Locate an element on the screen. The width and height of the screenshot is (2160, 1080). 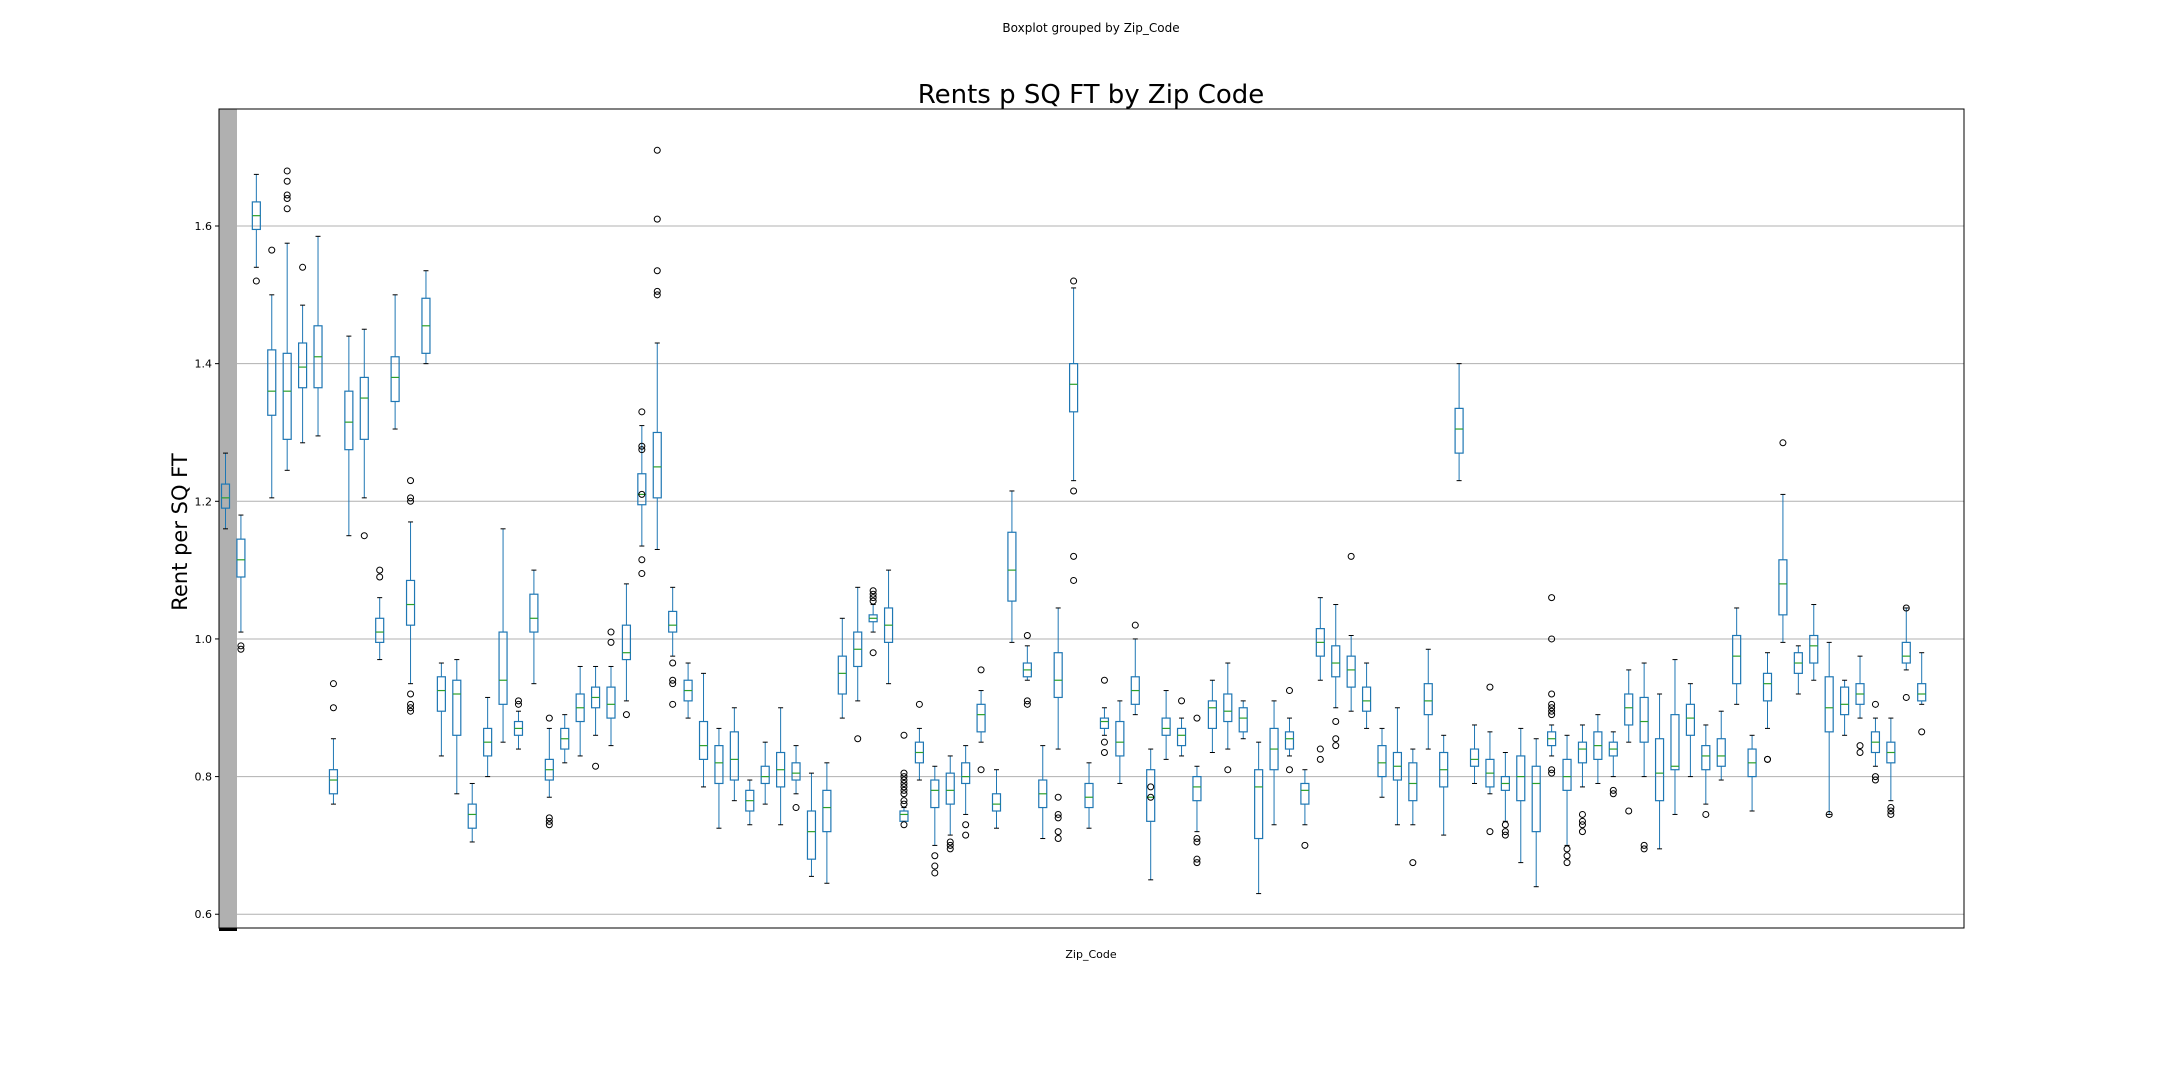
ytick-label-2: 1.0 is located at coordinates (204, 639).